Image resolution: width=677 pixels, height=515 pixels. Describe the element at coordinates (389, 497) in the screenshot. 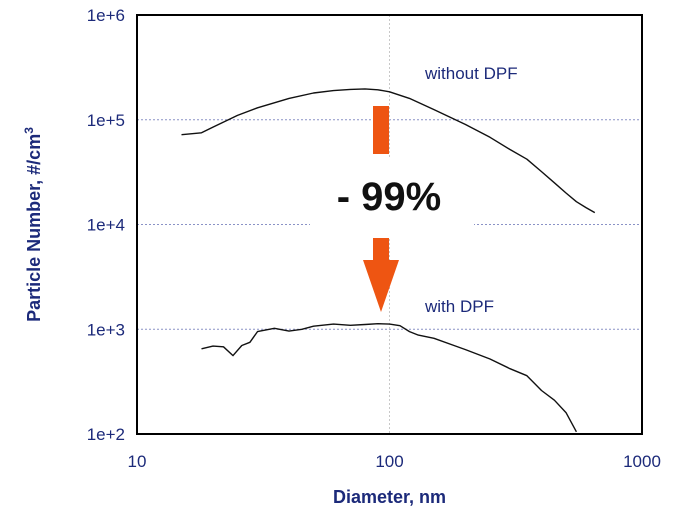

I see `x-axis-title: Diameter, nm` at that location.